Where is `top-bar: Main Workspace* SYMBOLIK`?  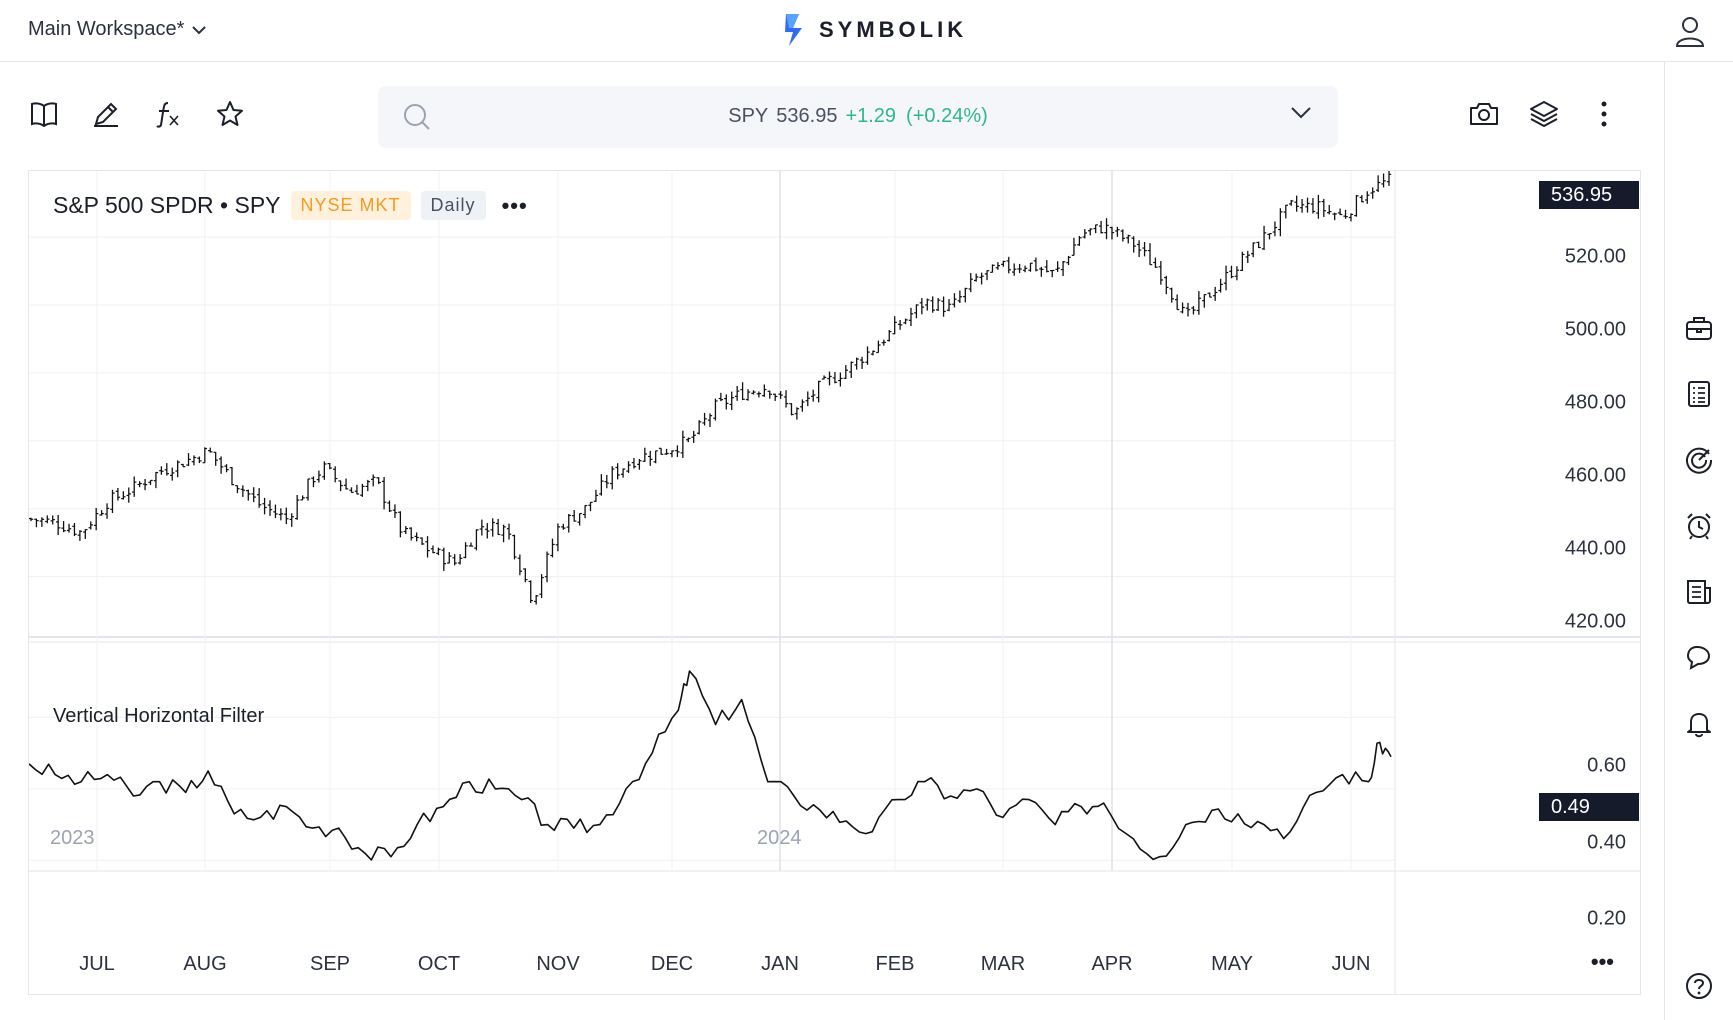
top-bar: Main Workspace* SYMBOLIK is located at coordinates (866, 31).